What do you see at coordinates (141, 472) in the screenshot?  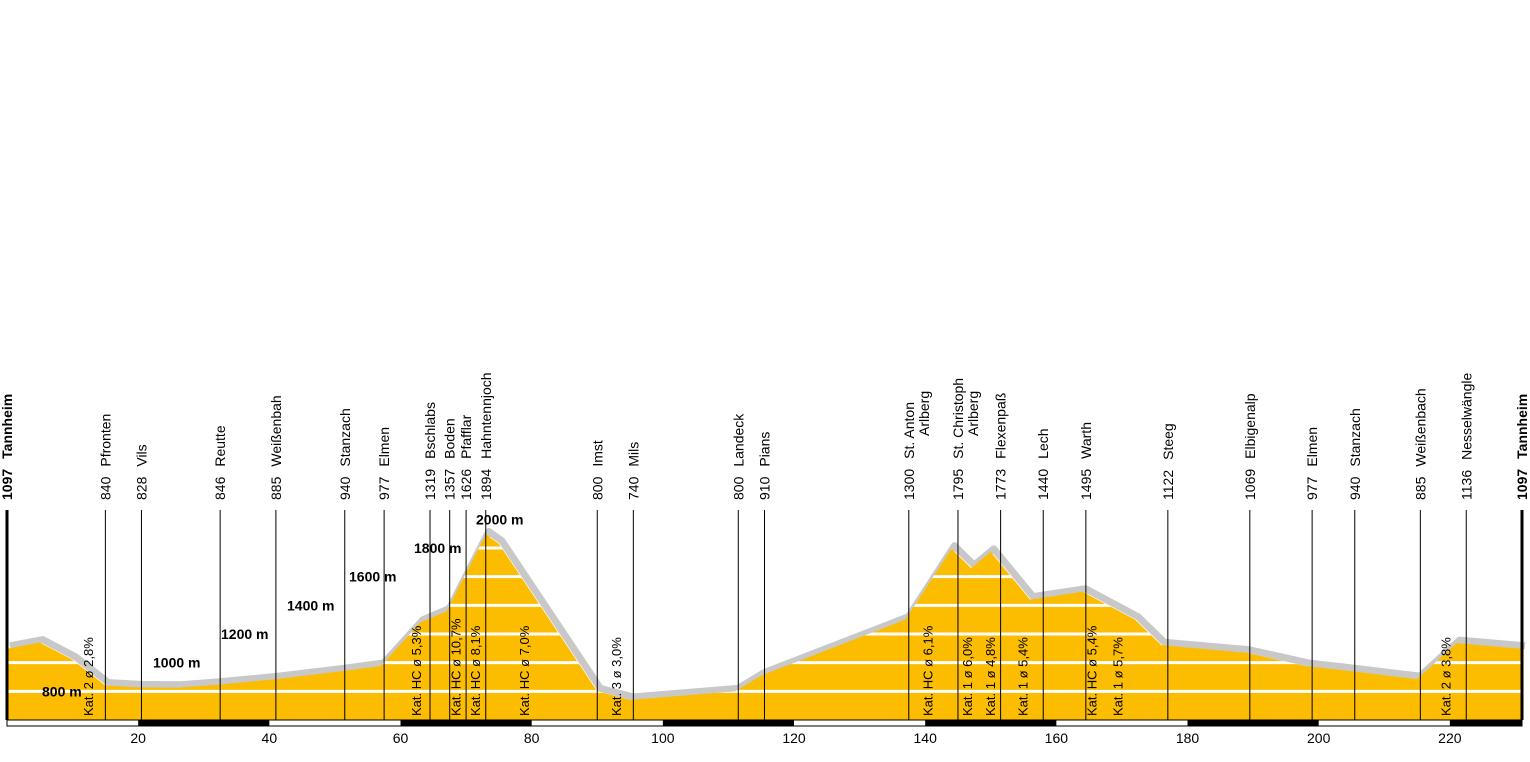 I see `place-label-text: 828 Vils` at bounding box center [141, 472].